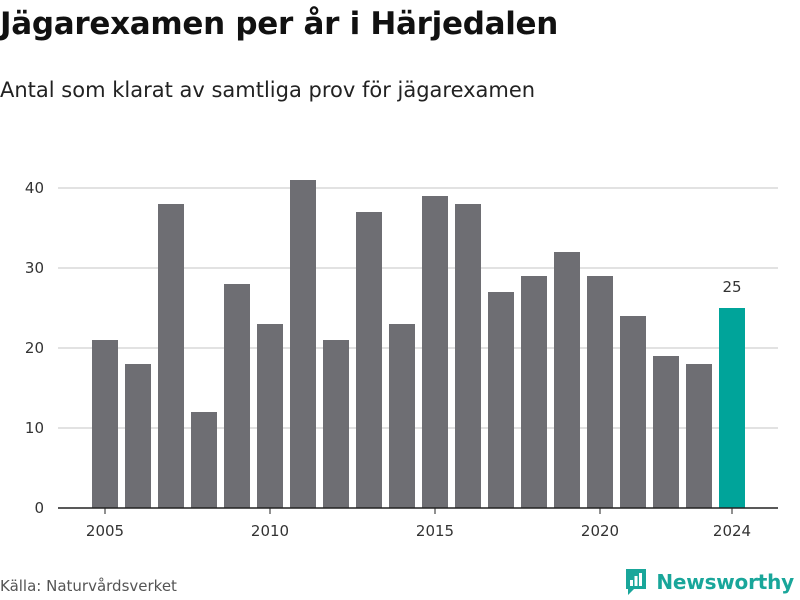 This screenshot has width=800, height=600. What do you see at coordinates (204, 460) in the screenshot?
I see `bar-2008` at bounding box center [204, 460].